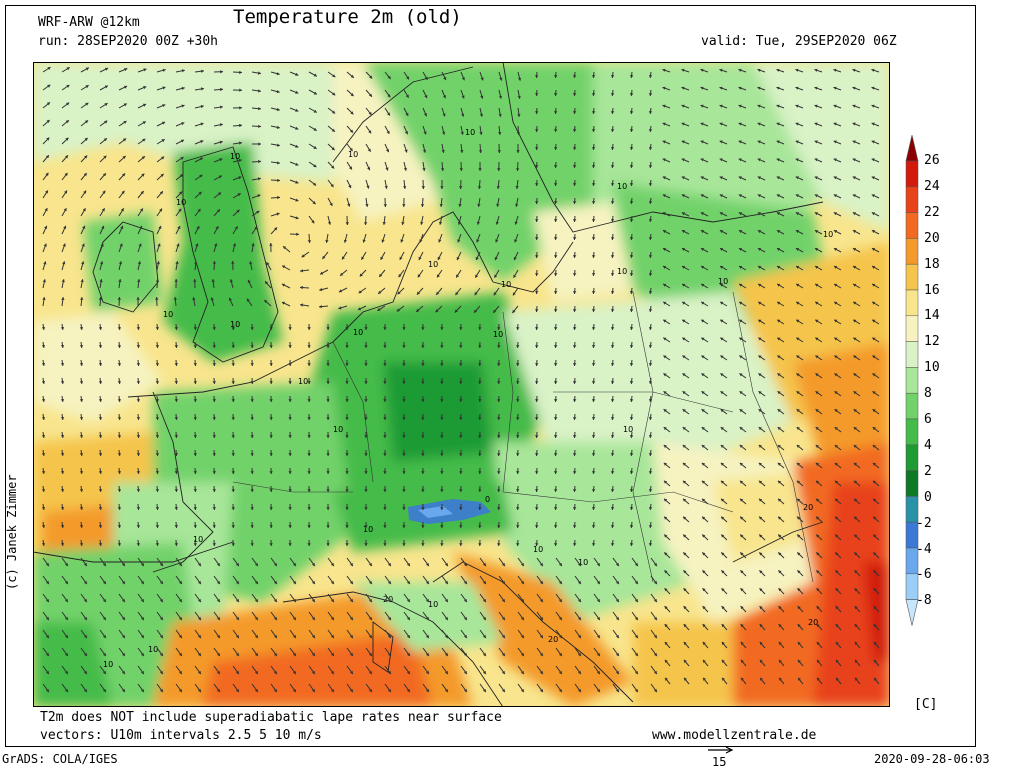 The width and height of the screenshot is (1024, 768). Describe the element at coordinates (347, 17) in the screenshot. I see `map-title: Temperature 2m (old)` at that location.